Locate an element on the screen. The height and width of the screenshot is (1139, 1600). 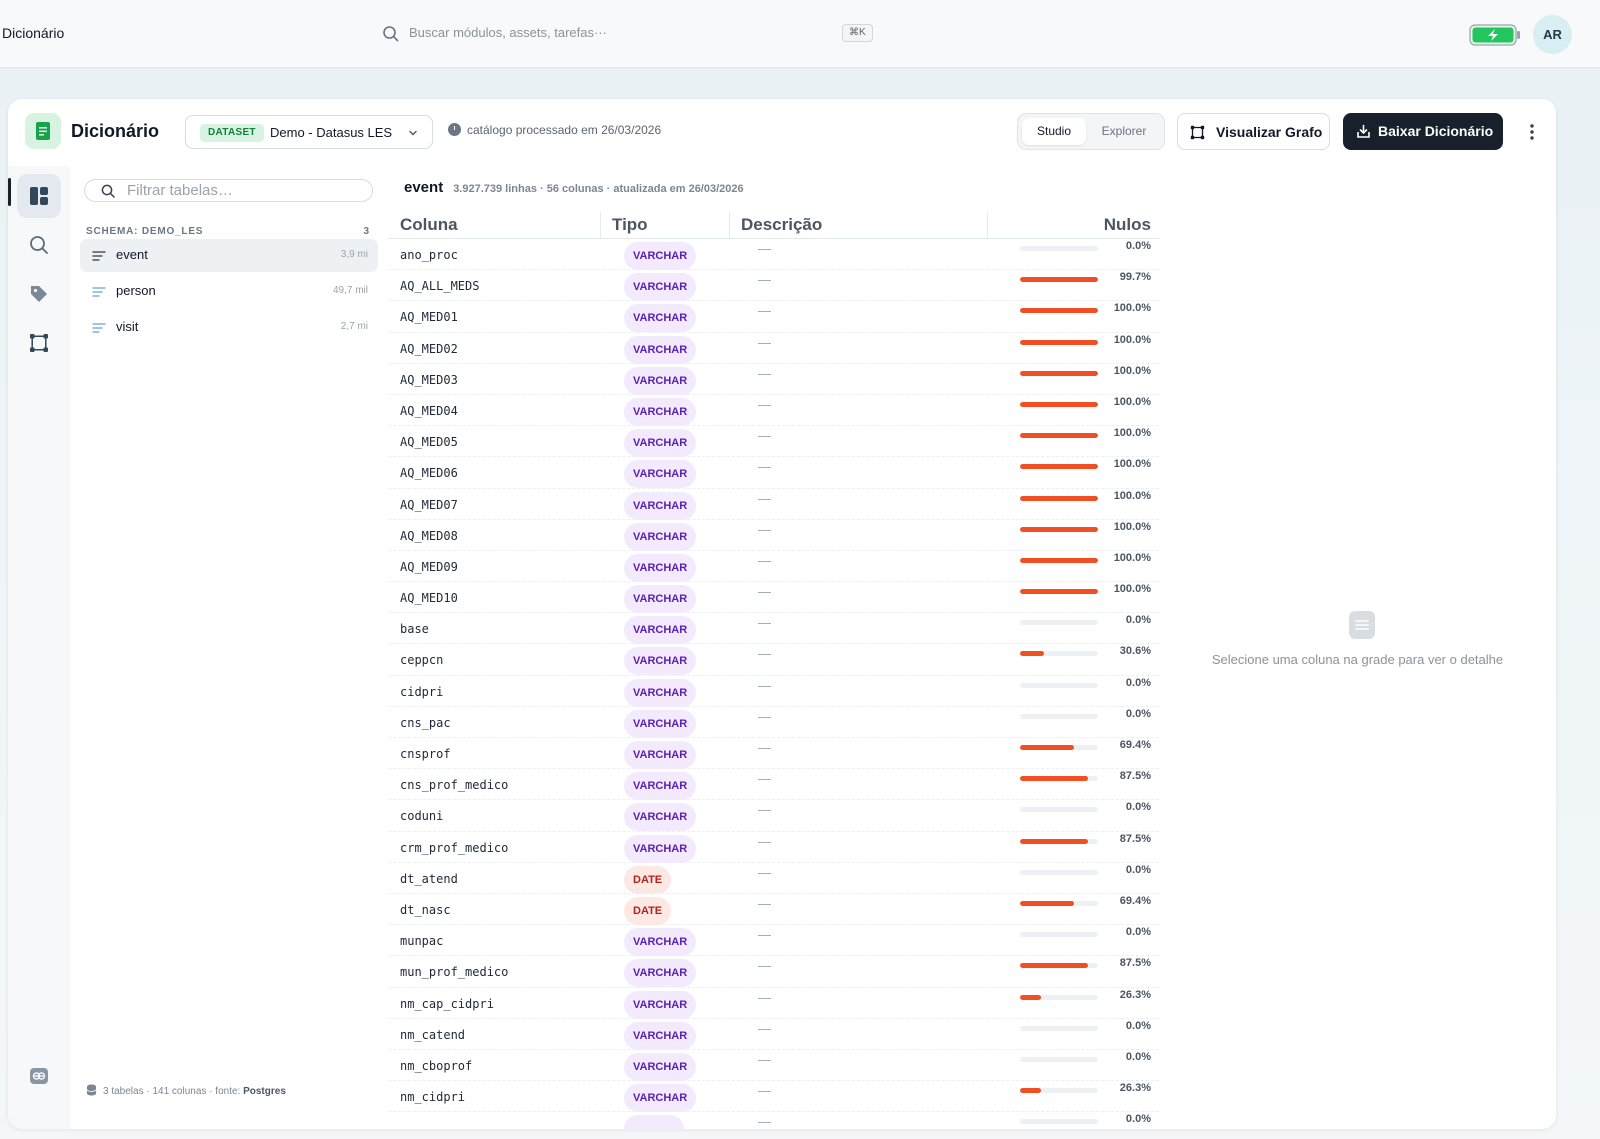
table-row: AQ_MED09 VARCHAR — 100.0% is located at coordinates (773, 567).